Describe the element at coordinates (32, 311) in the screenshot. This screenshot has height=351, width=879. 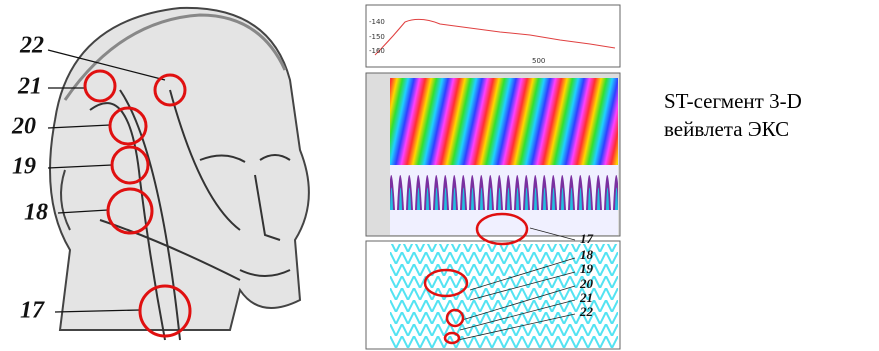
I see `region-label: 17` at that location.